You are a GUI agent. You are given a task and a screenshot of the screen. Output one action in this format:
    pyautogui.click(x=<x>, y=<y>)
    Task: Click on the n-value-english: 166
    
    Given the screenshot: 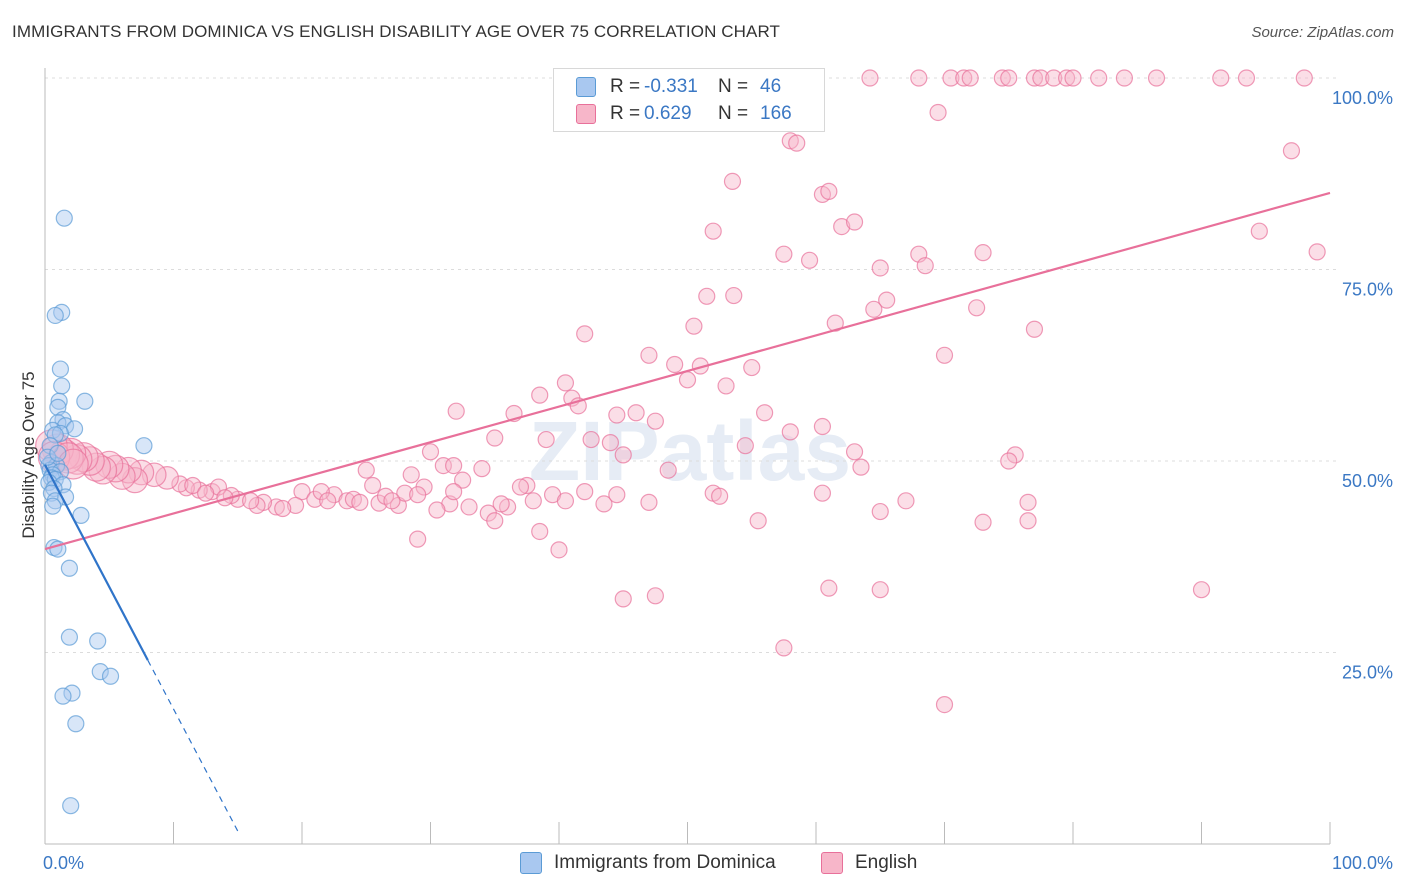 What is the action you would take?
    pyautogui.click(x=776, y=113)
    